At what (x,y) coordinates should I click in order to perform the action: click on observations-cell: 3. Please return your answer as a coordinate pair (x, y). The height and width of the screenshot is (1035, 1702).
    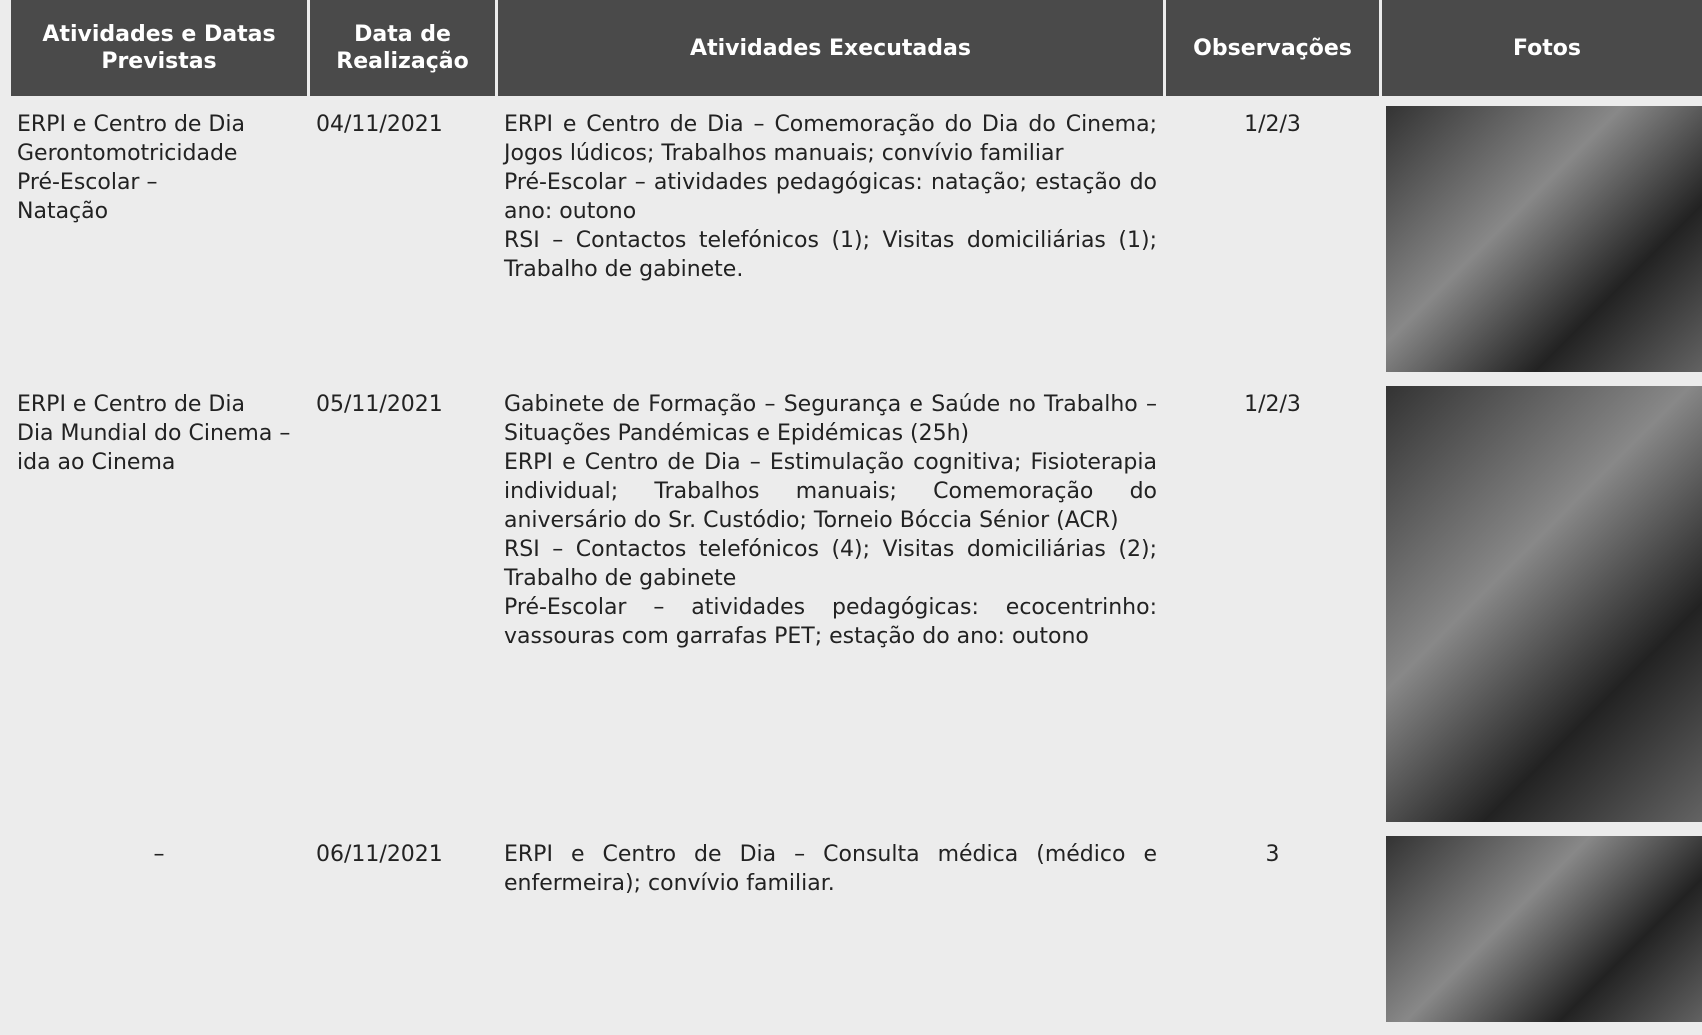
    Looking at the image, I should click on (1272, 854).